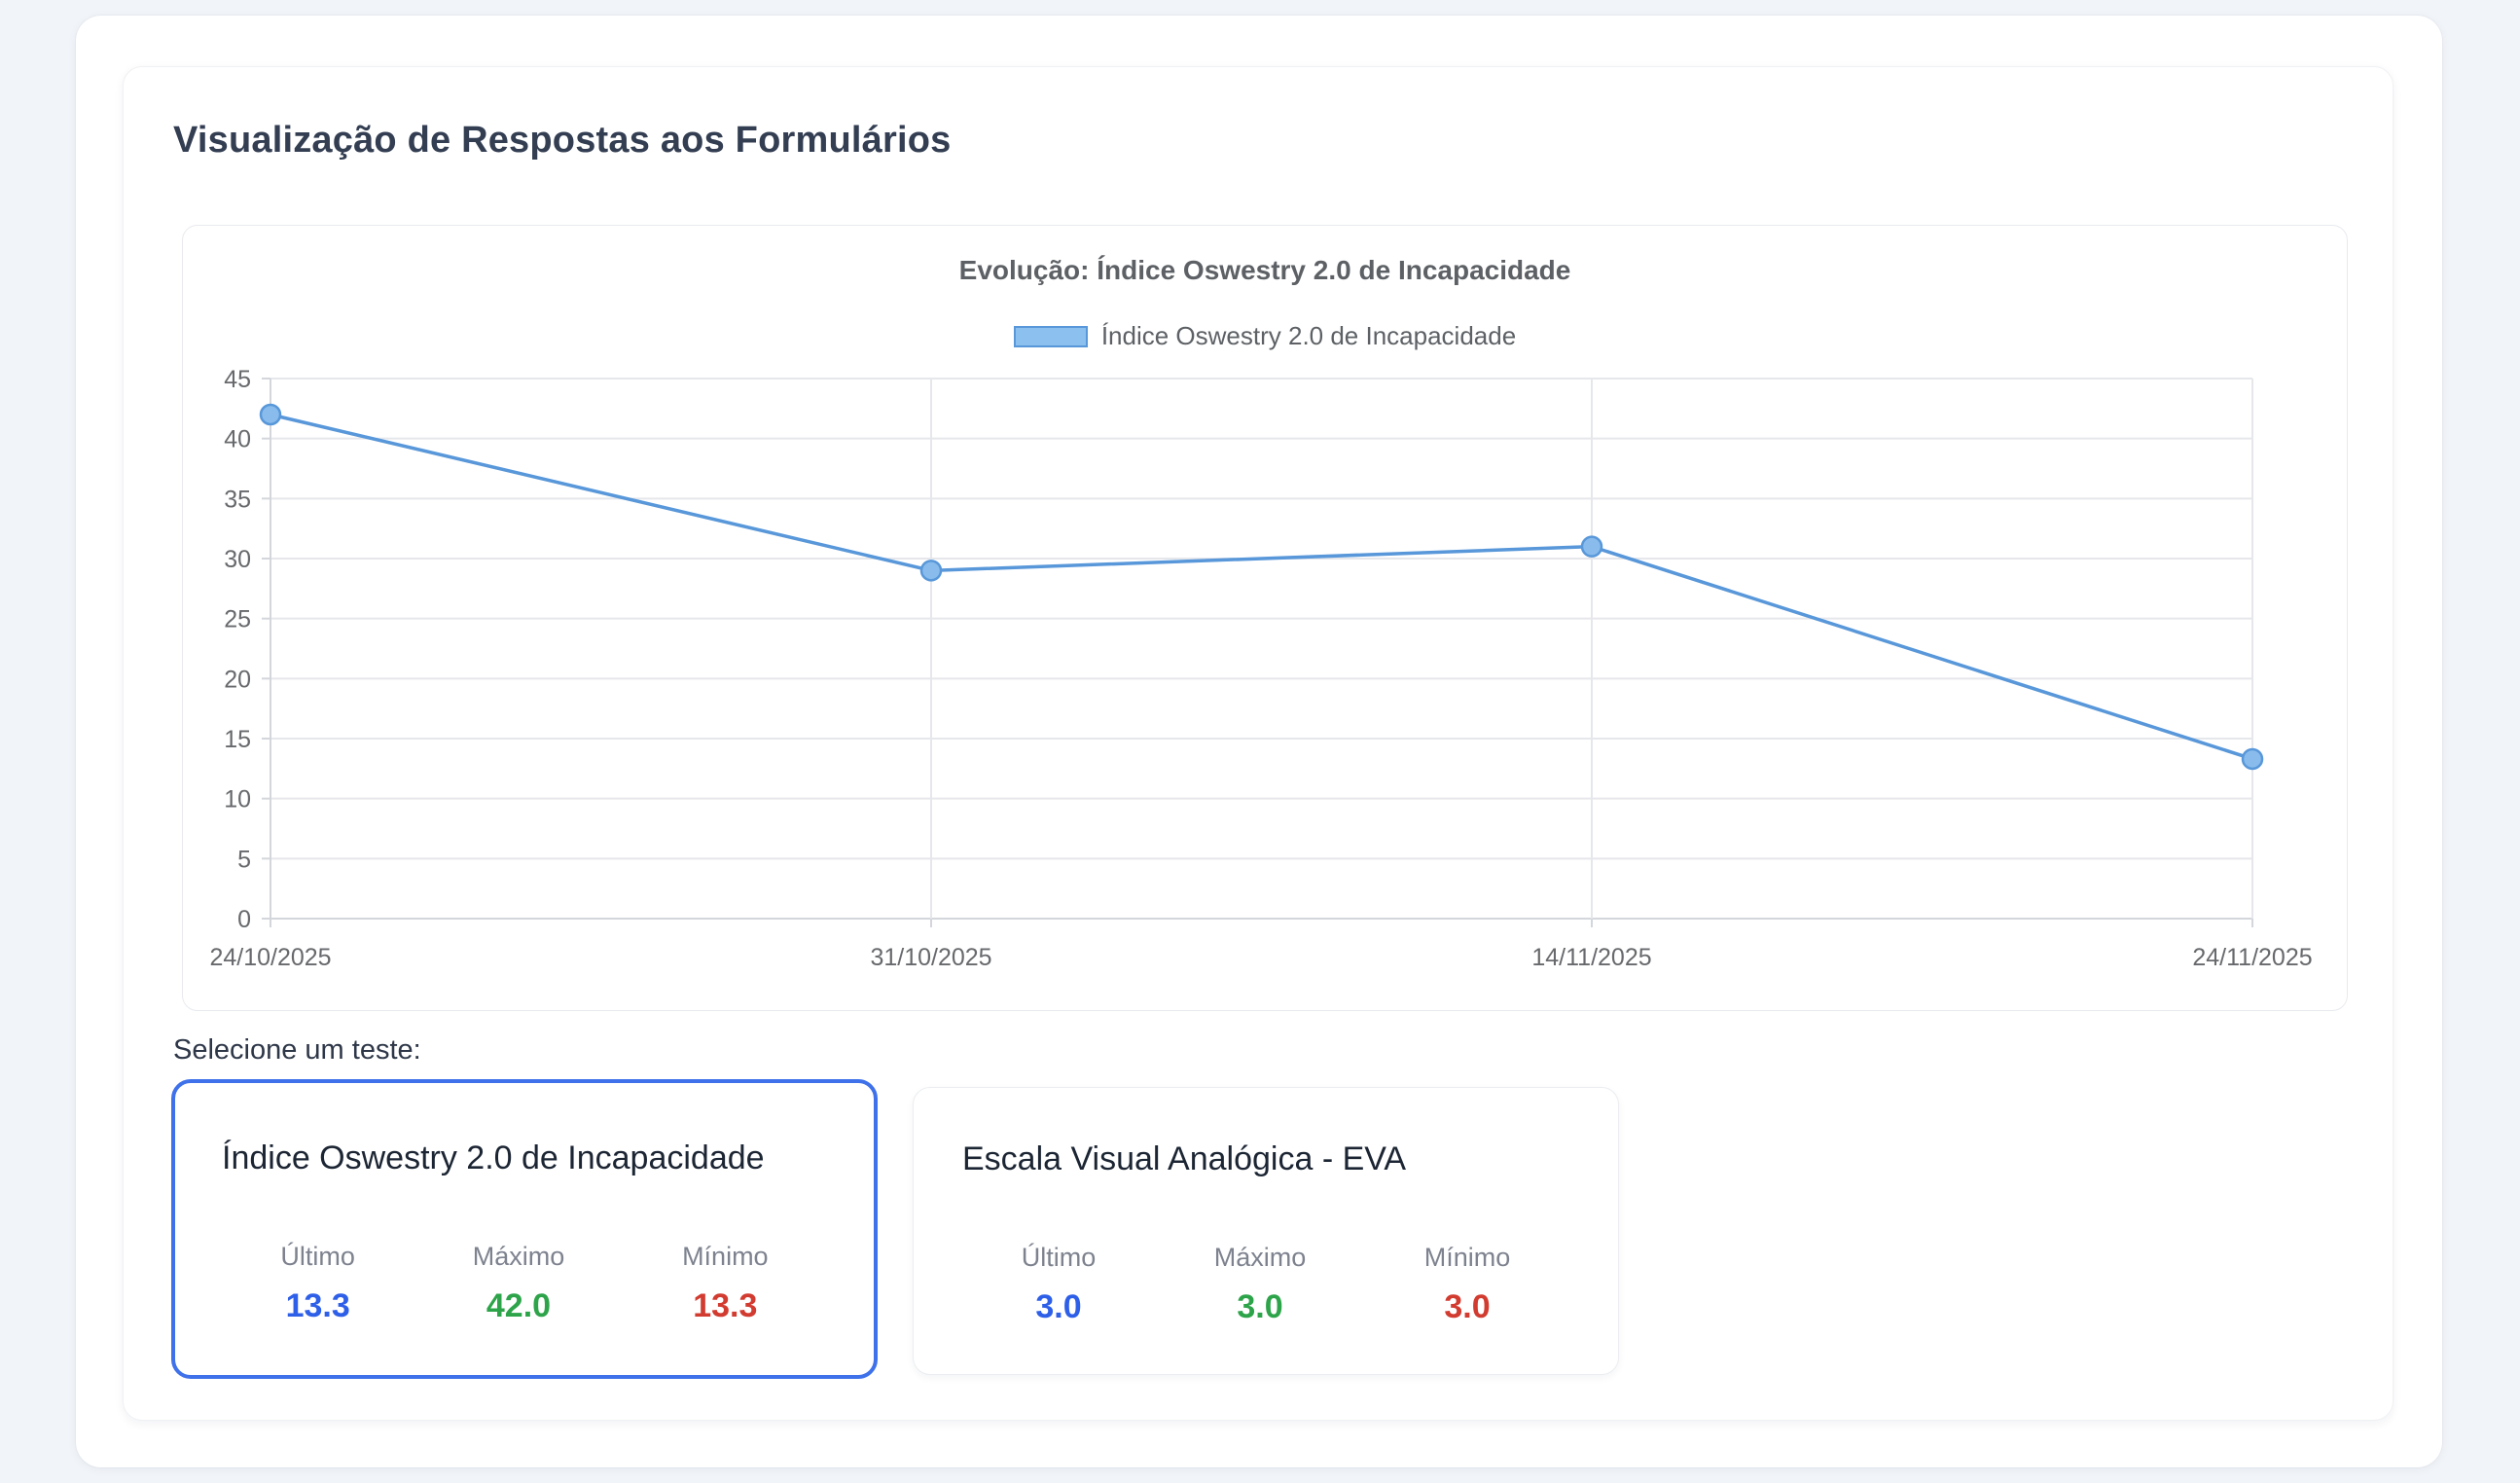 This screenshot has width=2520, height=1483. Describe the element at coordinates (1308, 335) in the screenshot. I see `legend-label: Índice Oswestry 2.0 de Incapacidade` at that location.